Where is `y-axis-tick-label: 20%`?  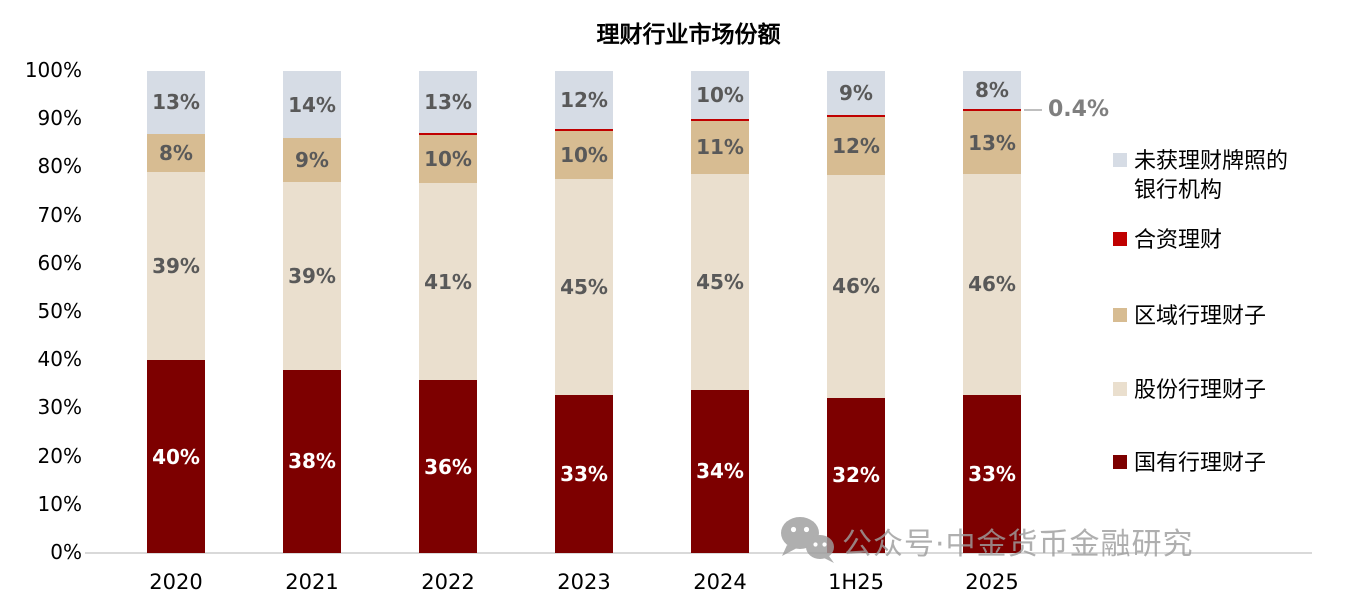
y-axis-tick-label: 20% is located at coordinates (59, 455).